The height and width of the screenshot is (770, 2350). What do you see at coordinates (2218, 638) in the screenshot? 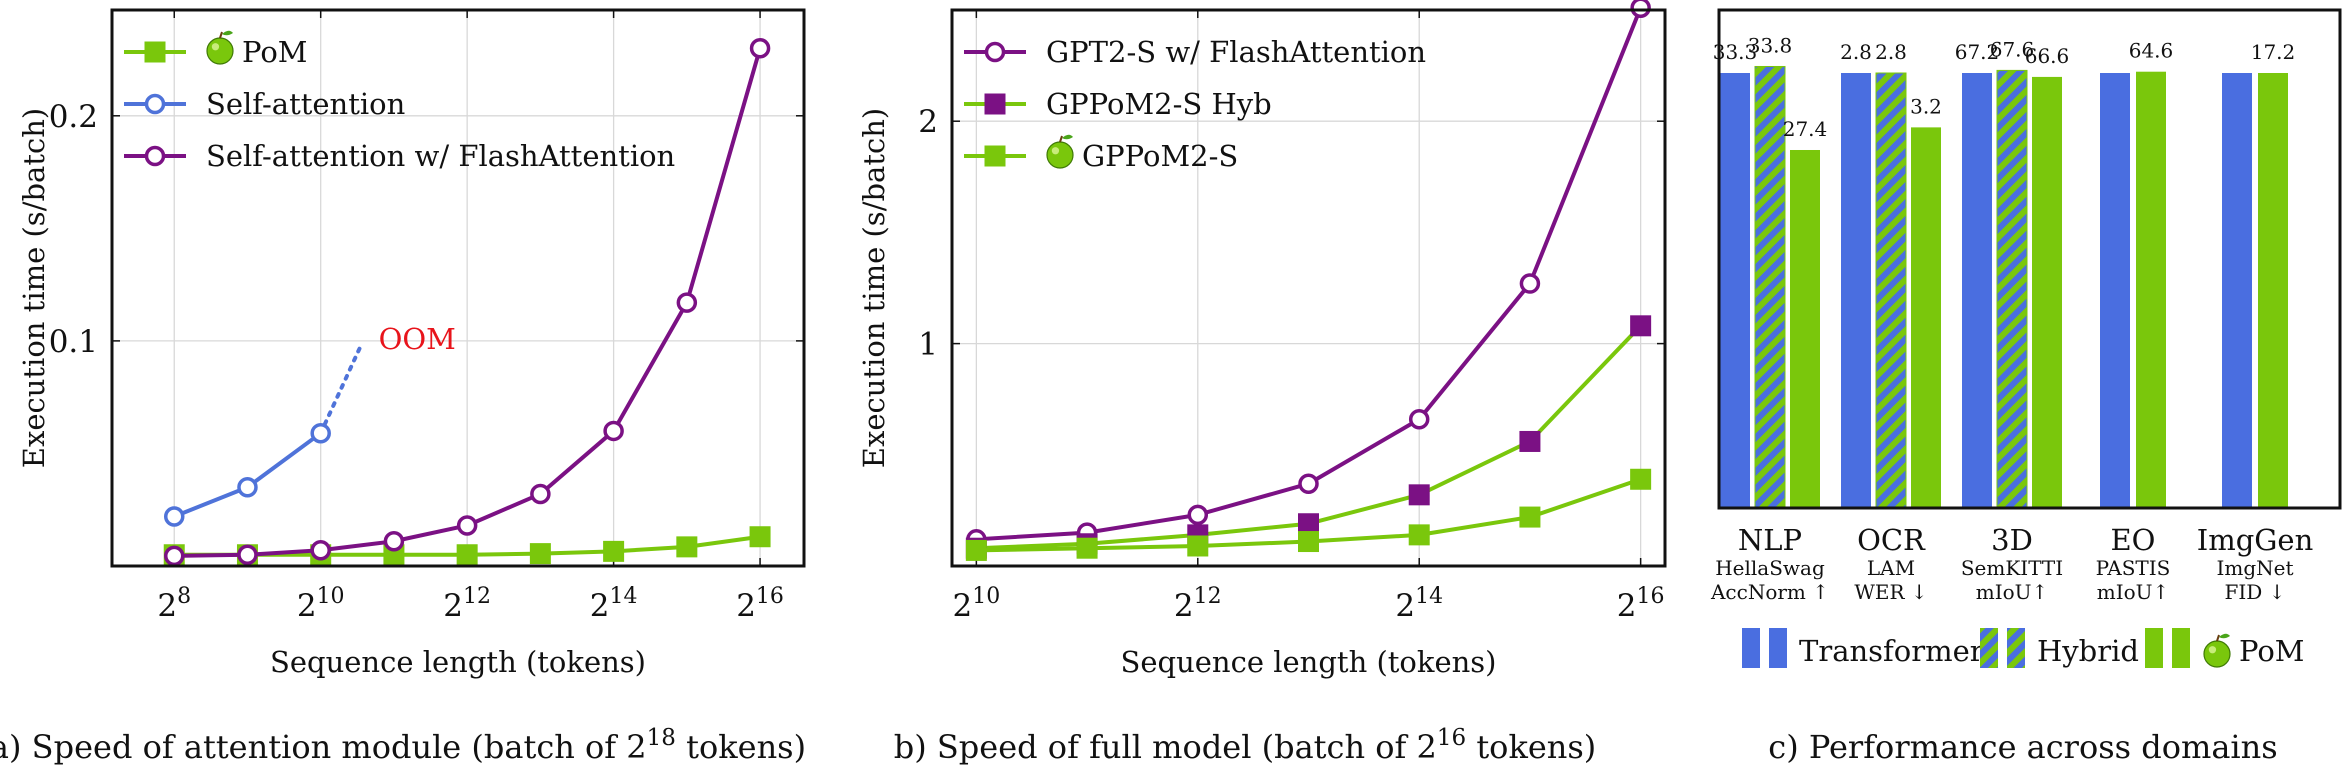
I see `apple-stem` at bounding box center [2218, 638].